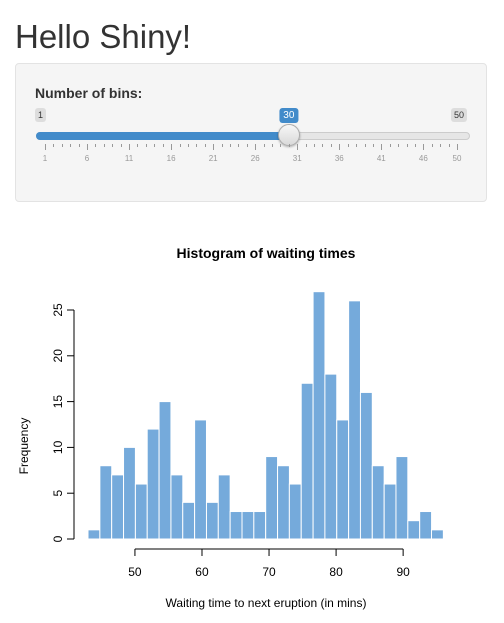 The width and height of the screenshot is (504, 623). Describe the element at coordinates (457, 158) in the screenshot. I see `slider-tick-label: 50` at that location.